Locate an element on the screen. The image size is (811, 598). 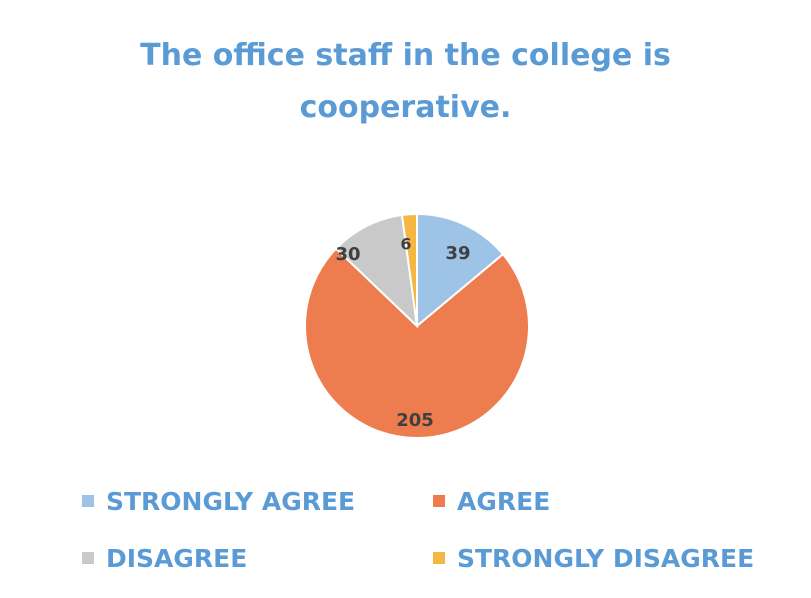
legend-swatch-agree is located at coordinates (439, 501).